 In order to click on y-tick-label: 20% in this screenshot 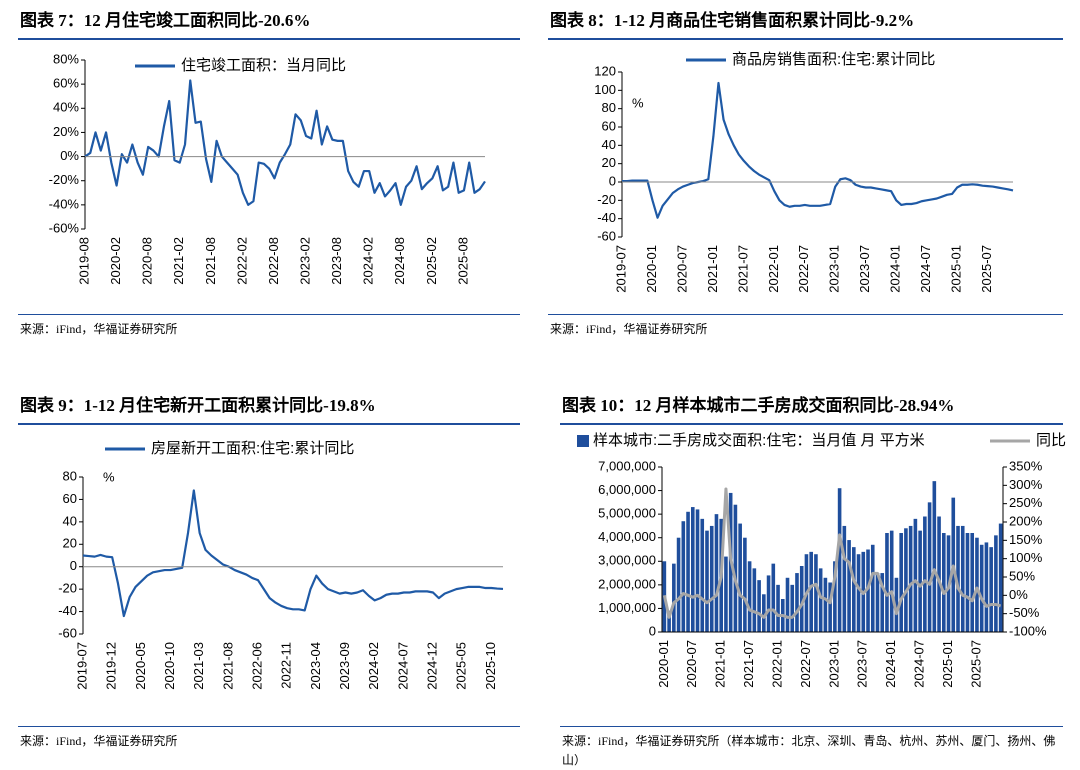, I will do `click(66, 131)`.